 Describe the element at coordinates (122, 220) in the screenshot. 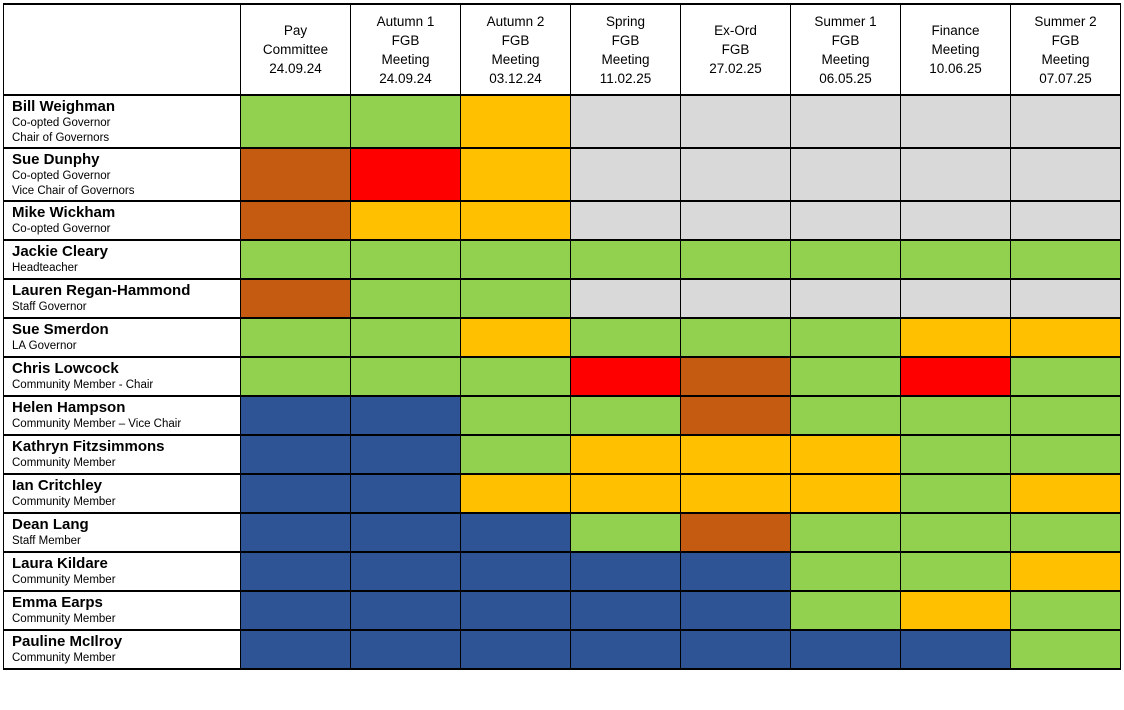

I see `governor-name-cell: Mike Wickham Co-opted Governor` at that location.